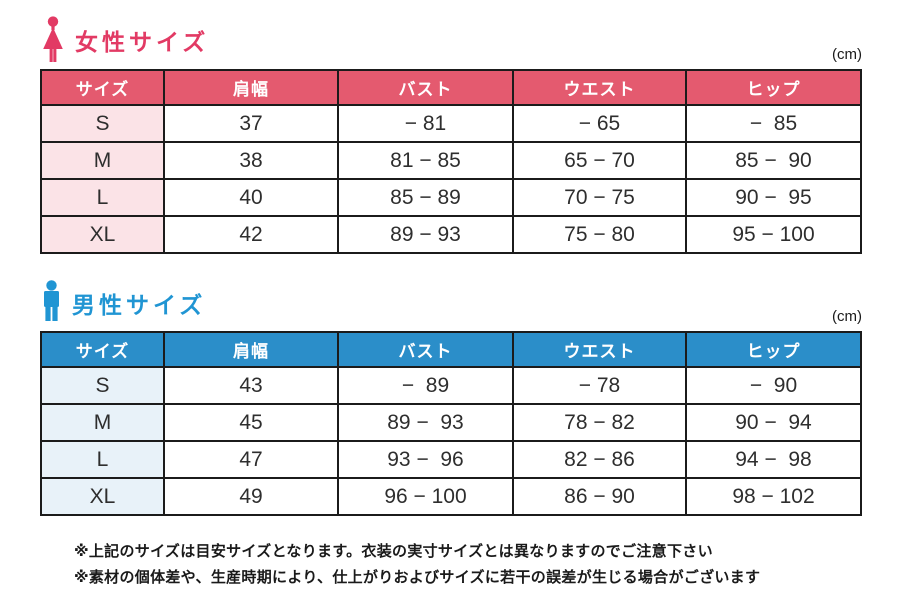 This screenshot has height=590, width=900. I want to click on table-row: L 40 85 − 89 70 − 75 90 − 95, so click(451, 197).